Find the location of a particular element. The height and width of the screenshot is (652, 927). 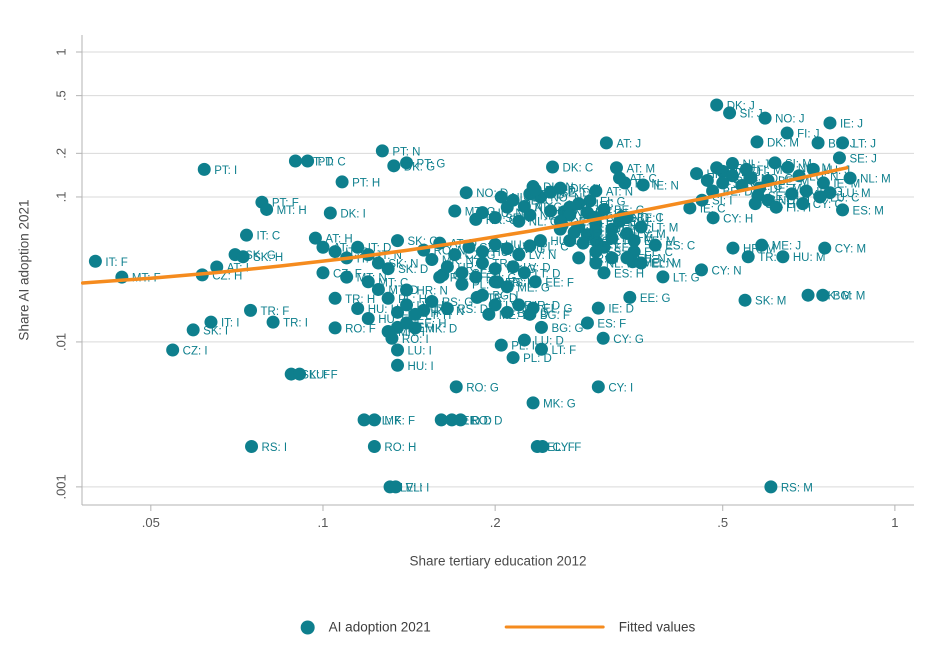

point-label: LT: M is located at coordinates (664, 229).